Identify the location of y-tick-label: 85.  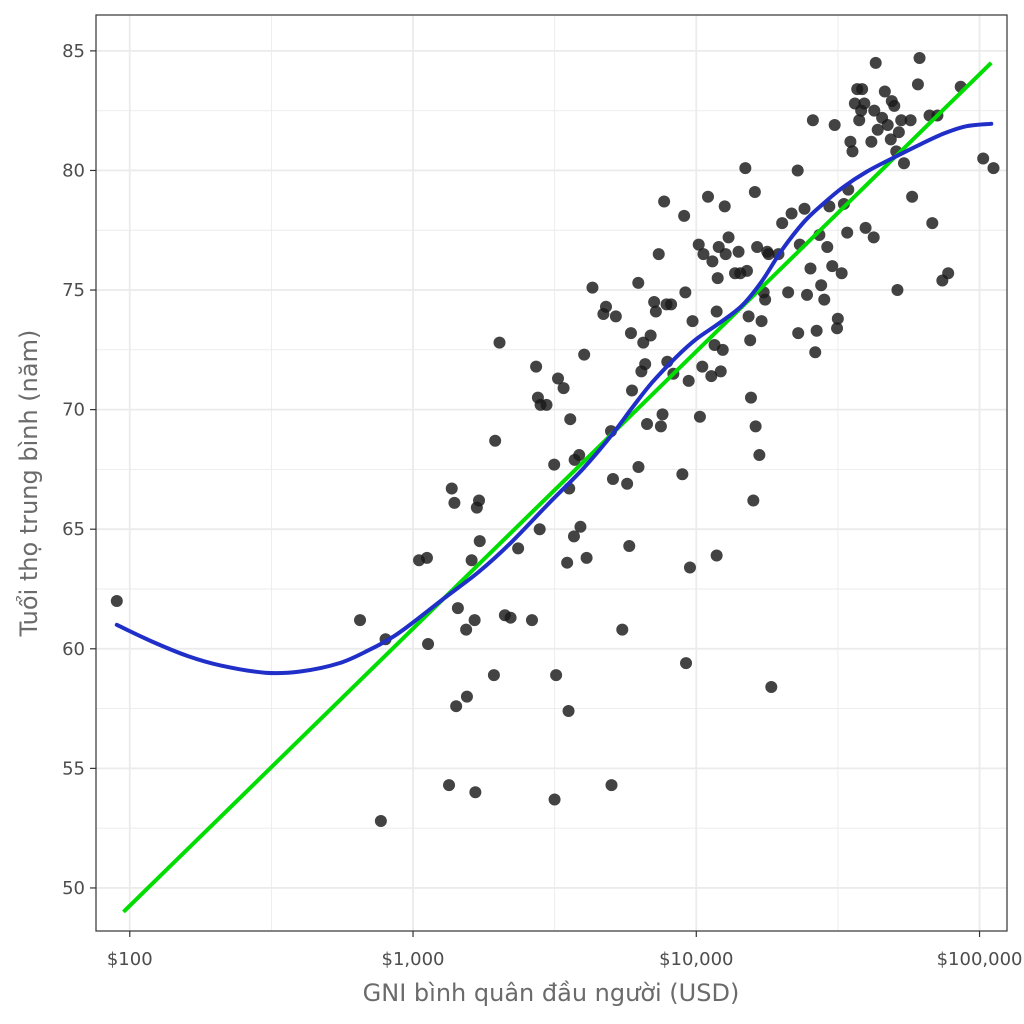
(73, 51).